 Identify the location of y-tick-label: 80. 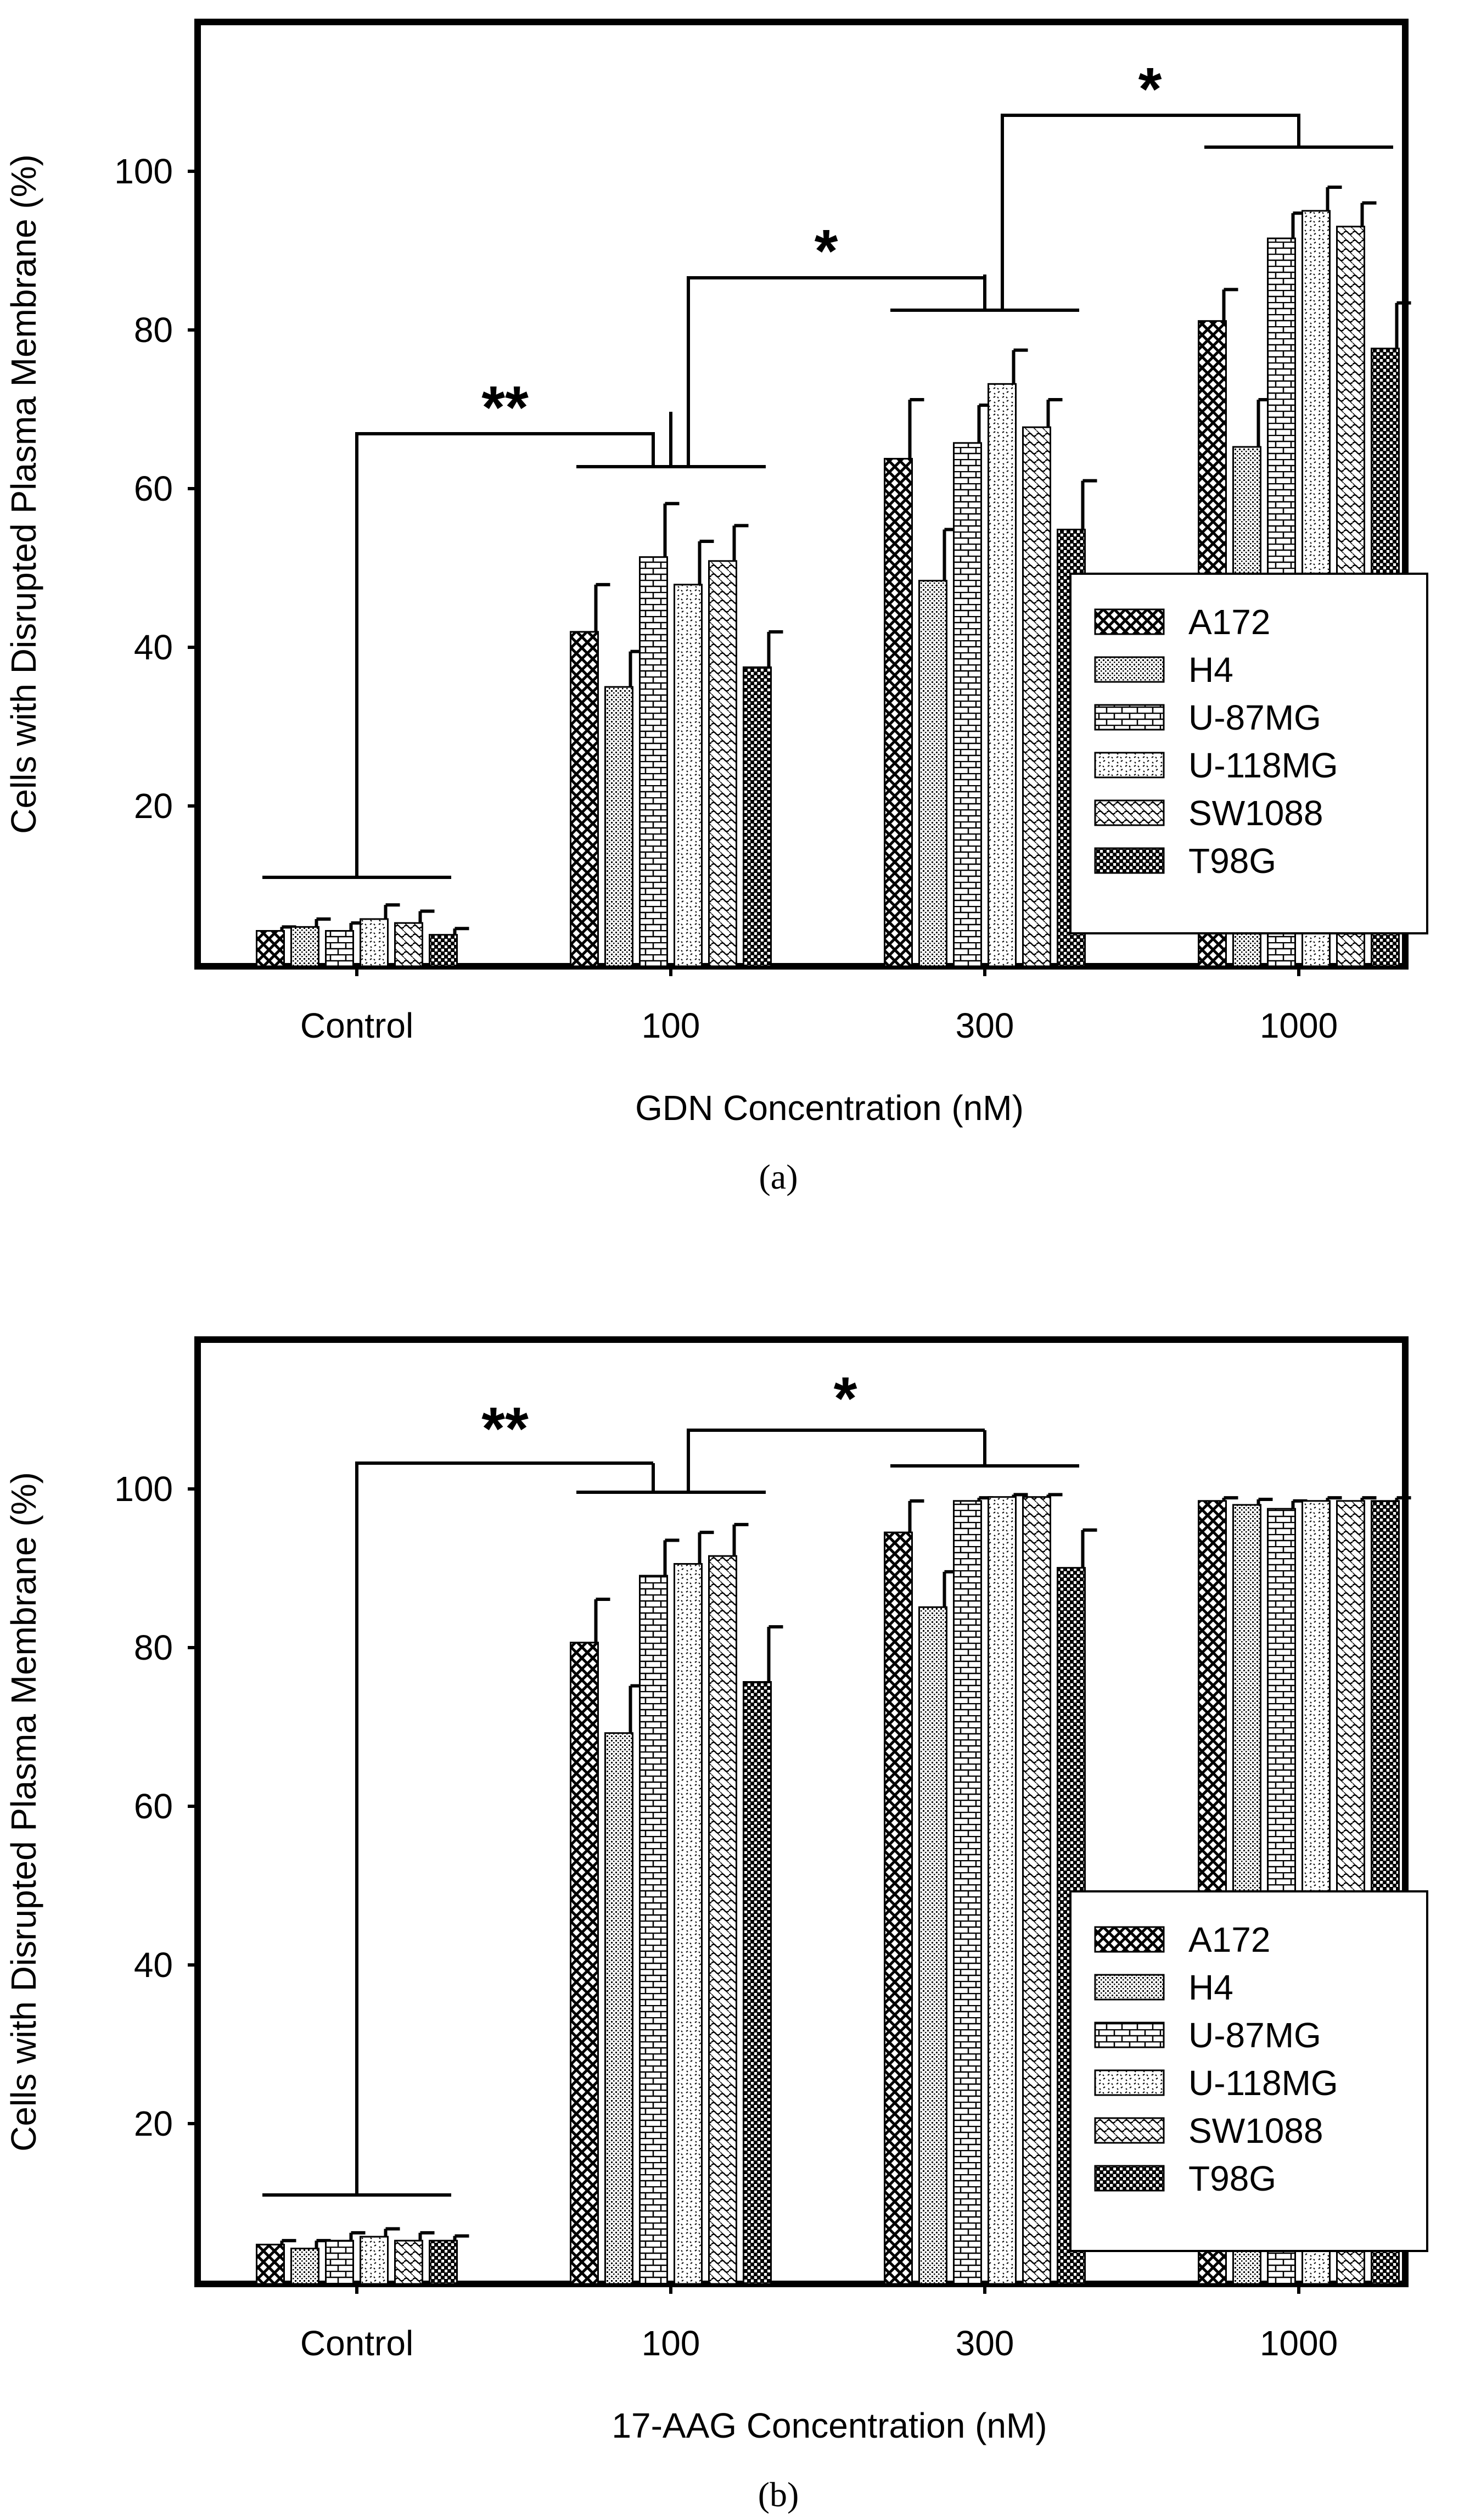
(153, 330).